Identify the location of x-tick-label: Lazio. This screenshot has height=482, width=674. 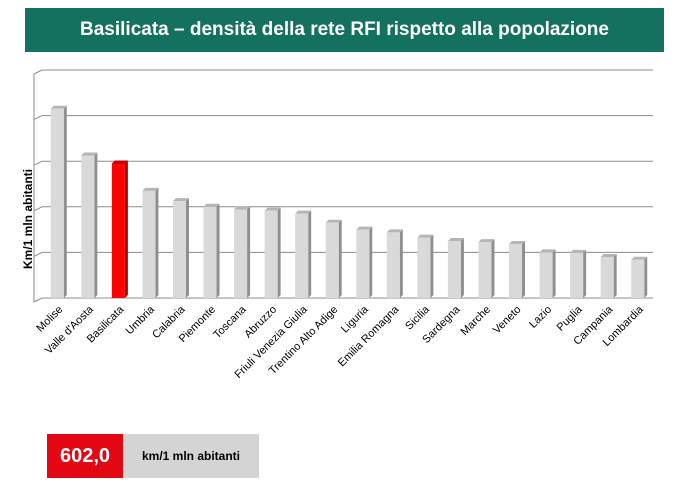
(540, 317).